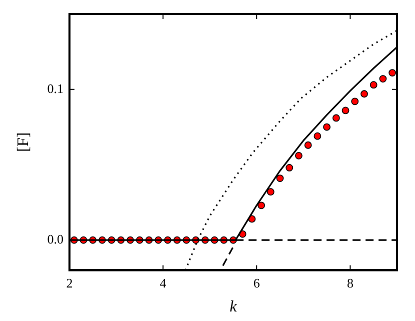  I want to click on x-tick-label: 6, so click(256, 282).